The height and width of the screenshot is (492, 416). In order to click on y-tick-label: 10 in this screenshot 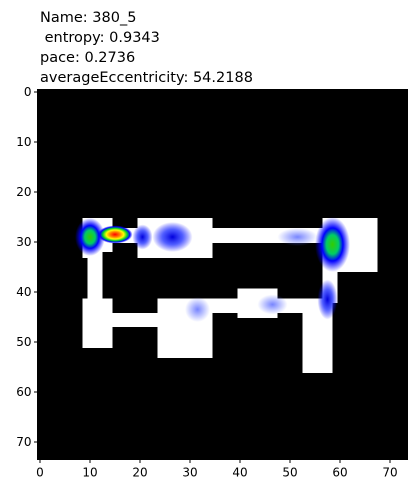, I will do `click(23, 142)`.